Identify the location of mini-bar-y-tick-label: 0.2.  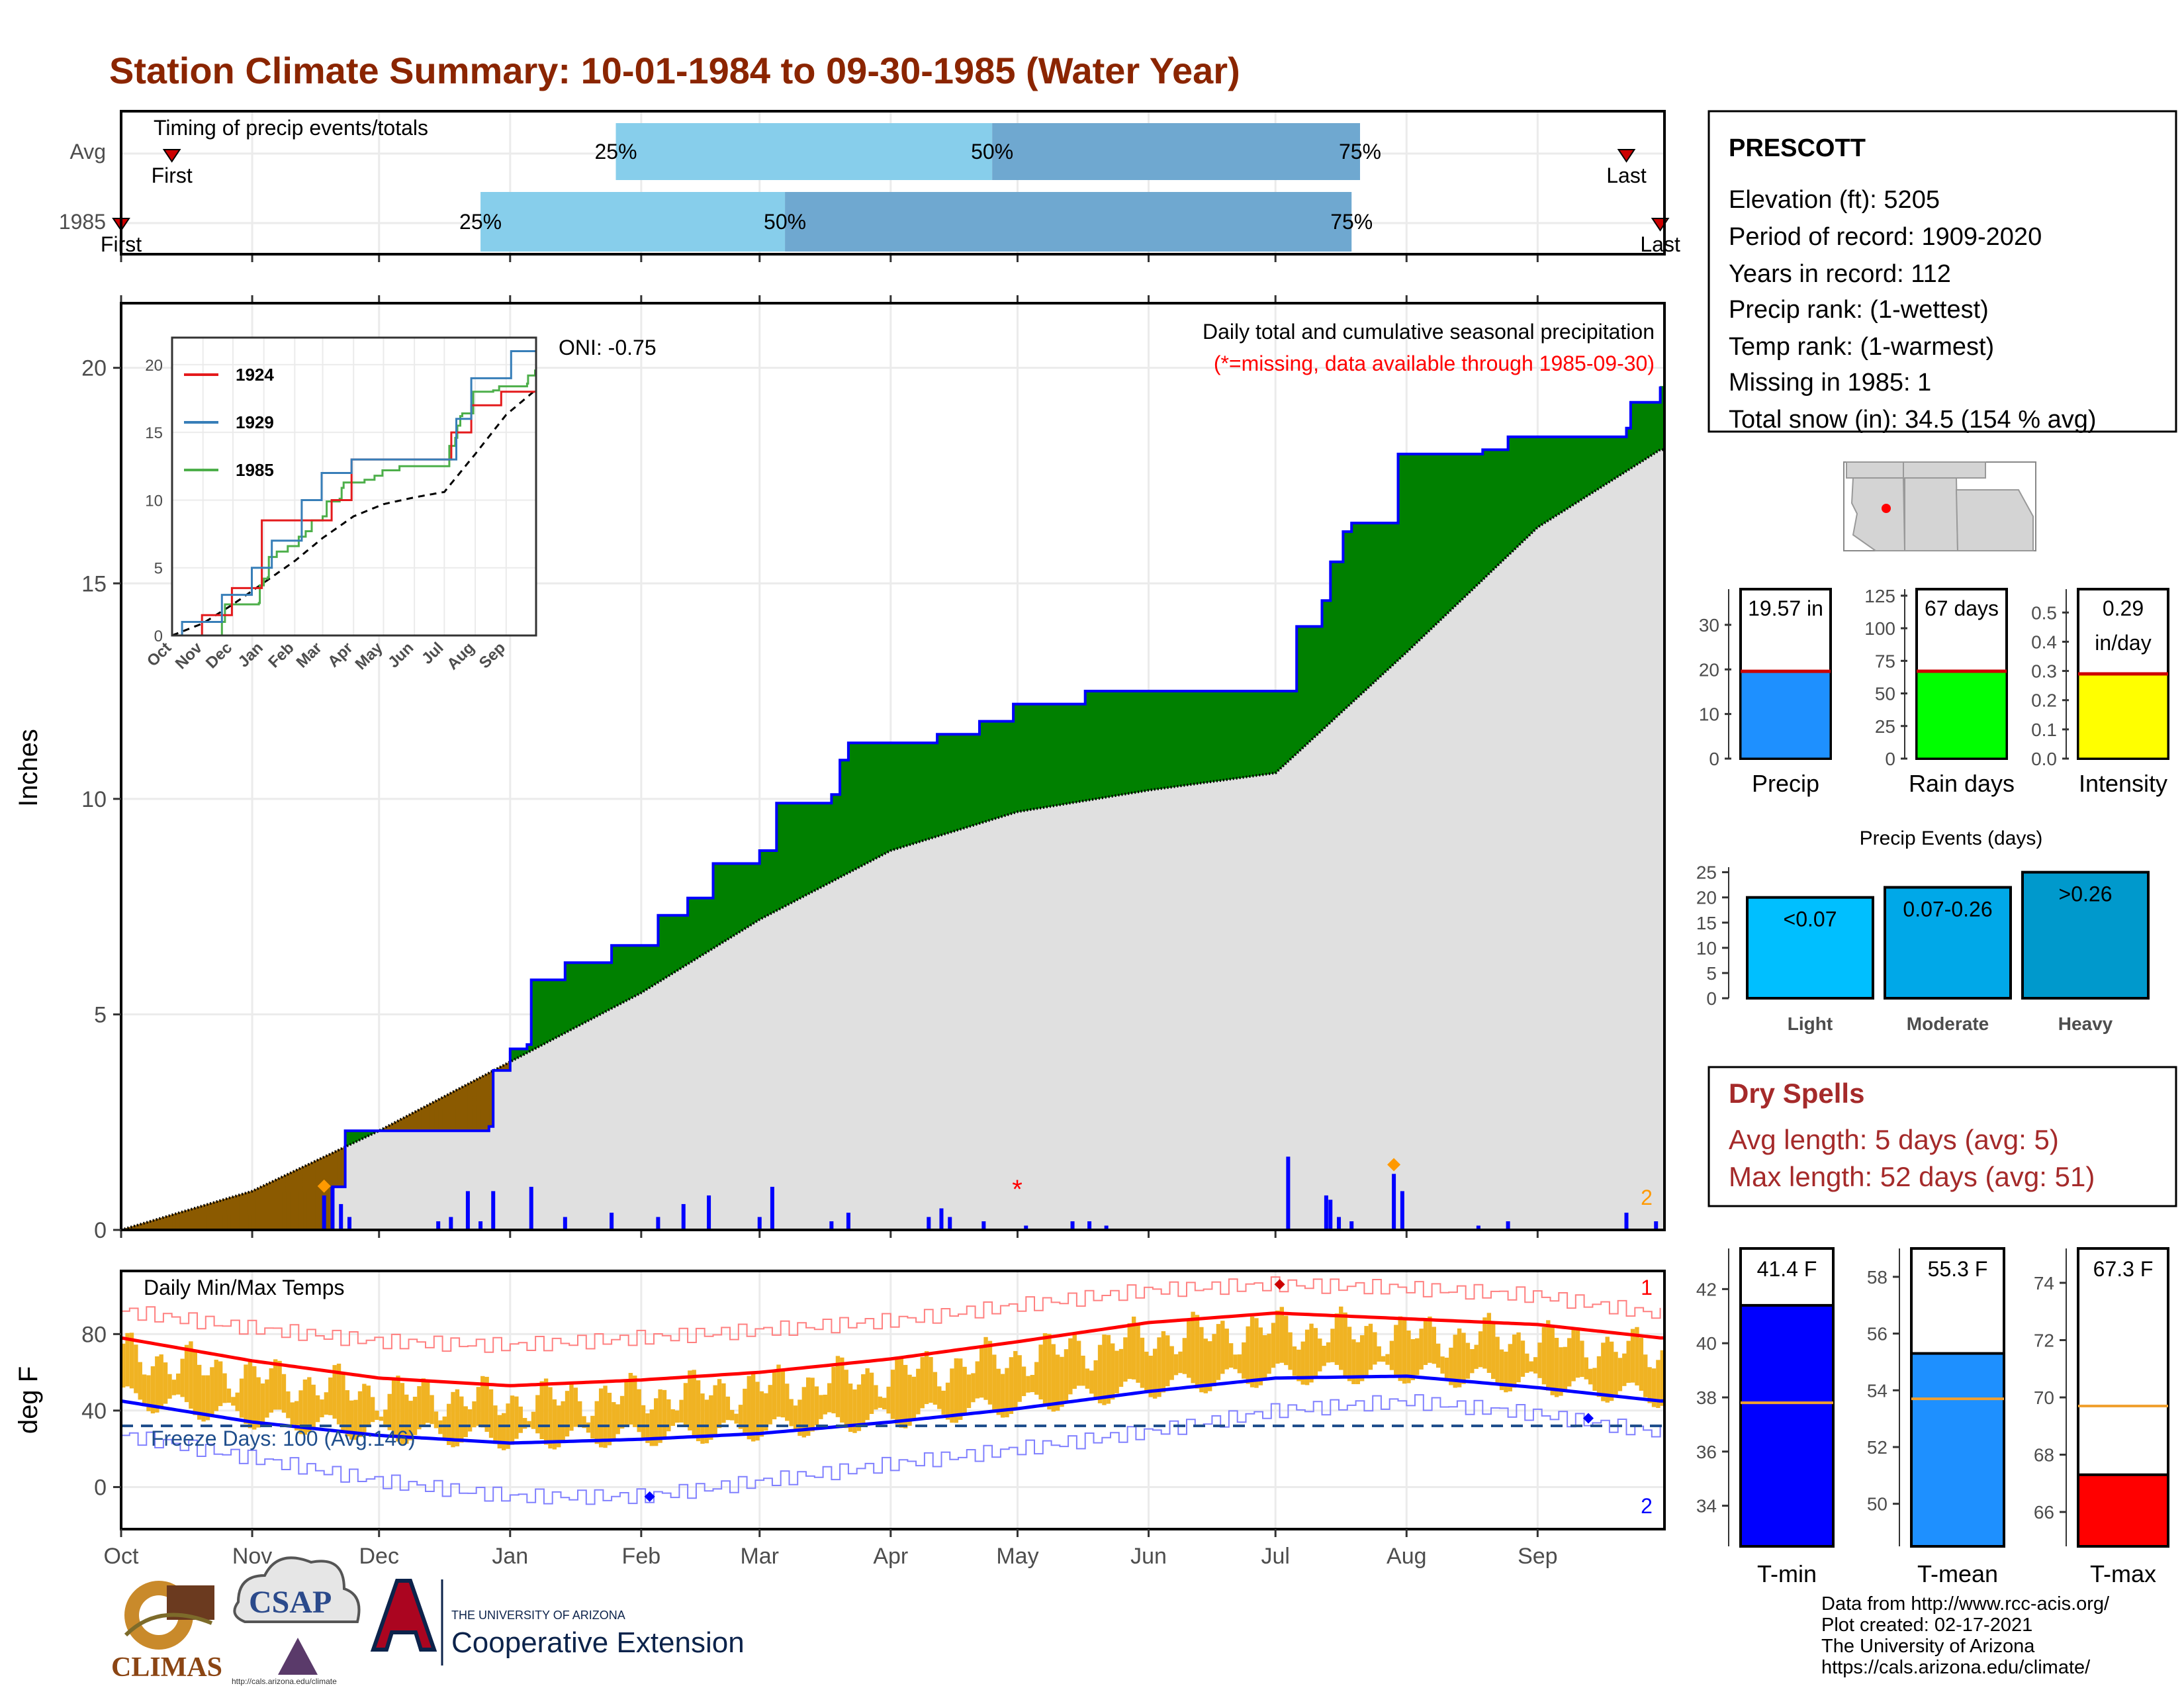
(2044, 700).